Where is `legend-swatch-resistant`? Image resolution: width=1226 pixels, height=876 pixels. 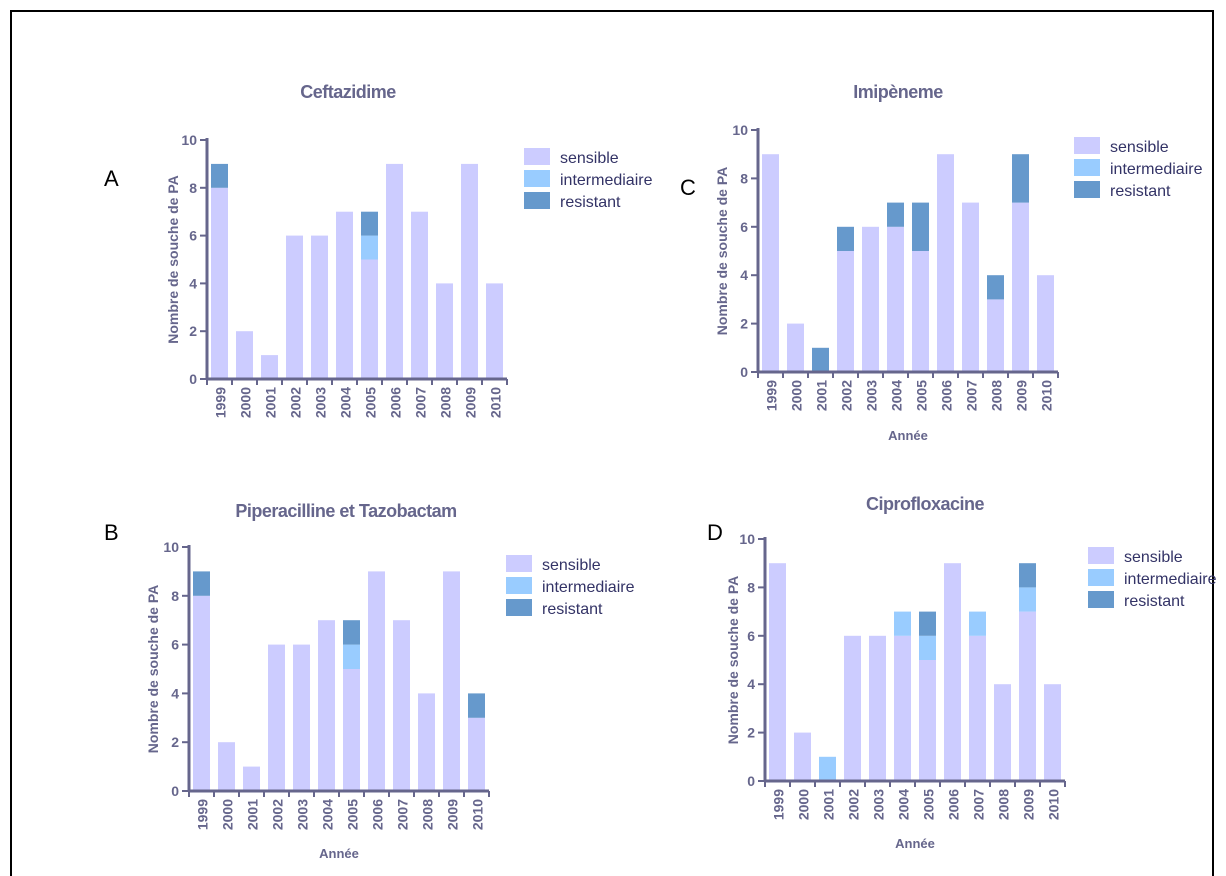 legend-swatch-resistant is located at coordinates (1087, 189).